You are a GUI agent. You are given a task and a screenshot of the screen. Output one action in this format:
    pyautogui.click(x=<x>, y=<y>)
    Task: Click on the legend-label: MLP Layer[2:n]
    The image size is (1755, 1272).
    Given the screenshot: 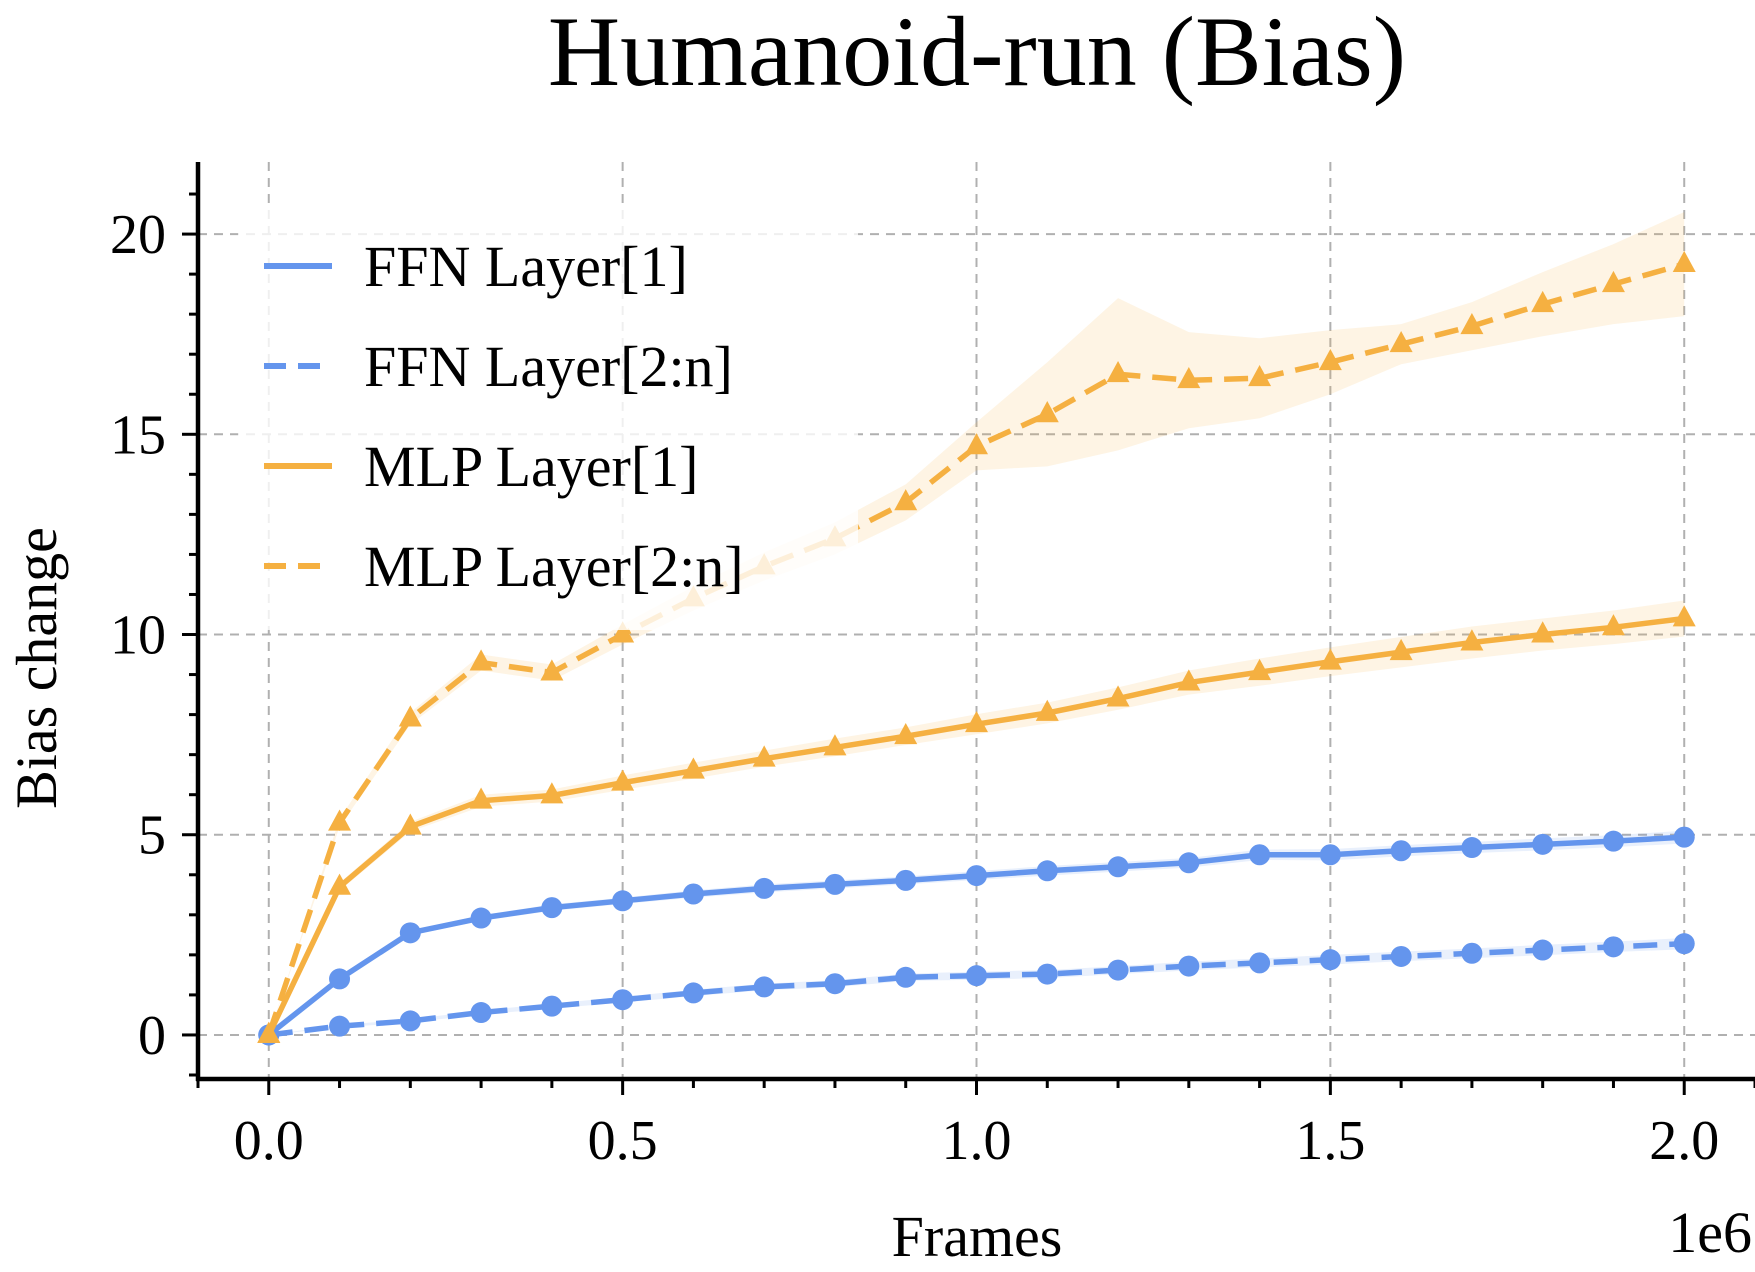 What is the action you would take?
    pyautogui.click(x=554, y=566)
    